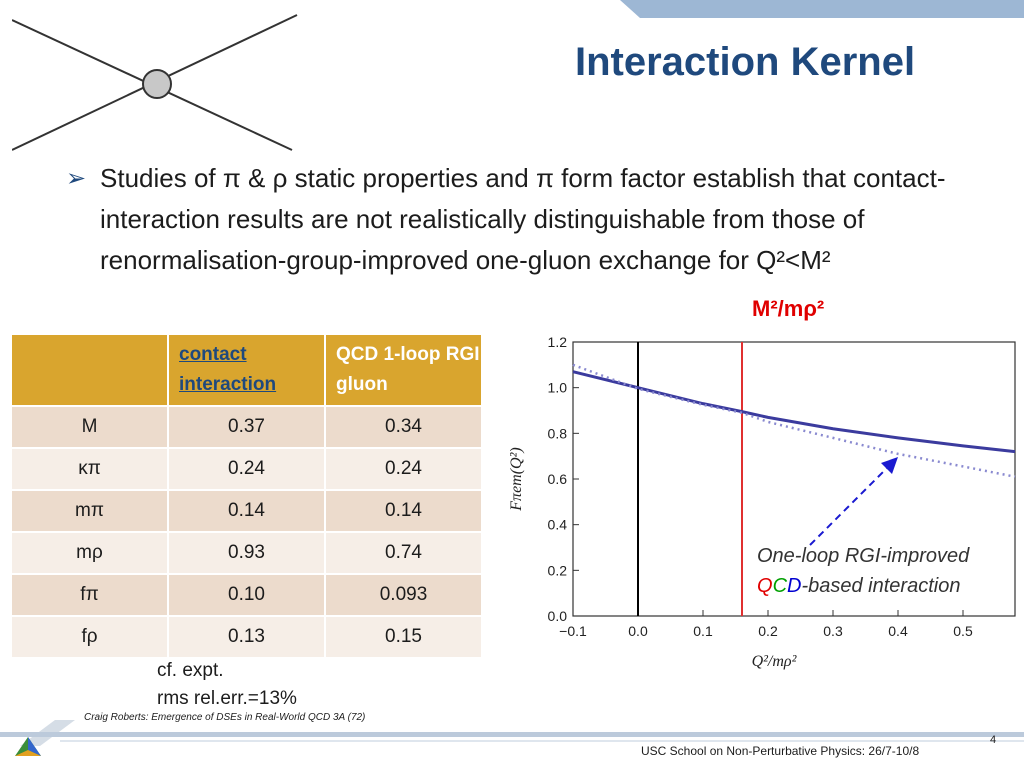  Describe the element at coordinates (558, 616) in the screenshot. I see `y-tick-label: 0.0` at that location.